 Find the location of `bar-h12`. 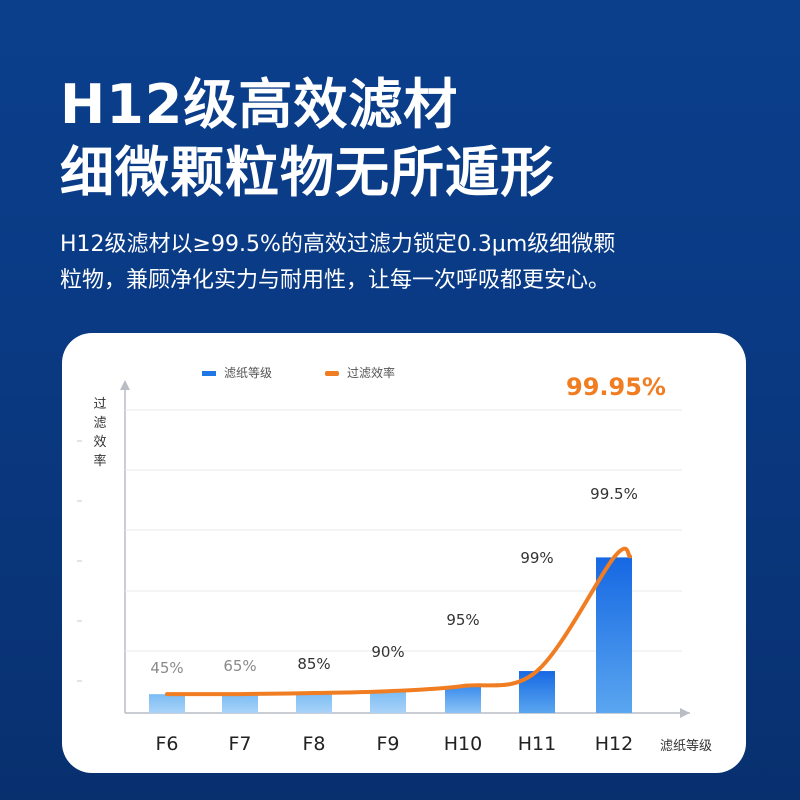

bar-h12 is located at coordinates (614, 635).